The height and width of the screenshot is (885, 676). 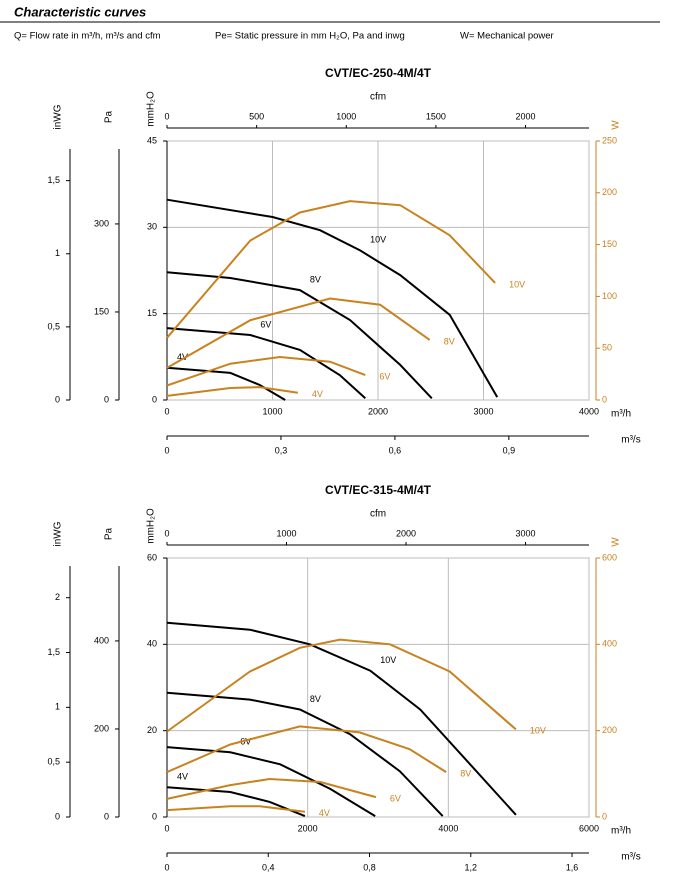 What do you see at coordinates (607, 348) in the screenshot?
I see `y2-tick-label: 50` at bounding box center [607, 348].